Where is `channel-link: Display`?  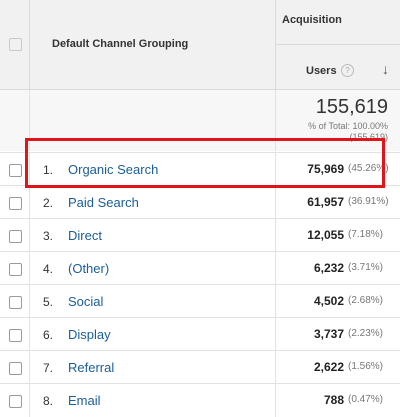
channel-link: Display is located at coordinates (89, 334).